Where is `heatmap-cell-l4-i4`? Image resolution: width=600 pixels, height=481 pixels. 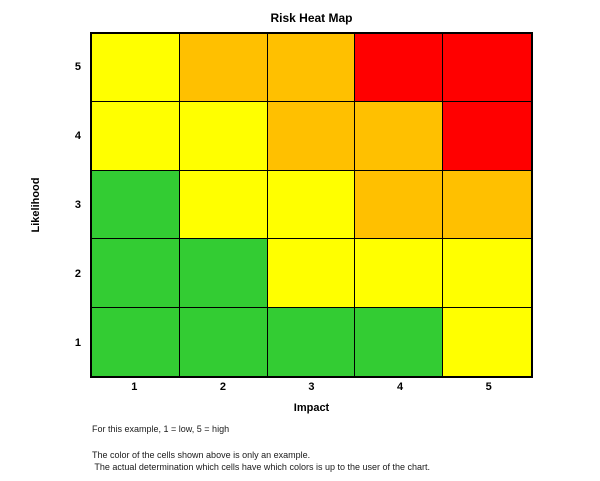 heatmap-cell-l4-i4 is located at coordinates (399, 136).